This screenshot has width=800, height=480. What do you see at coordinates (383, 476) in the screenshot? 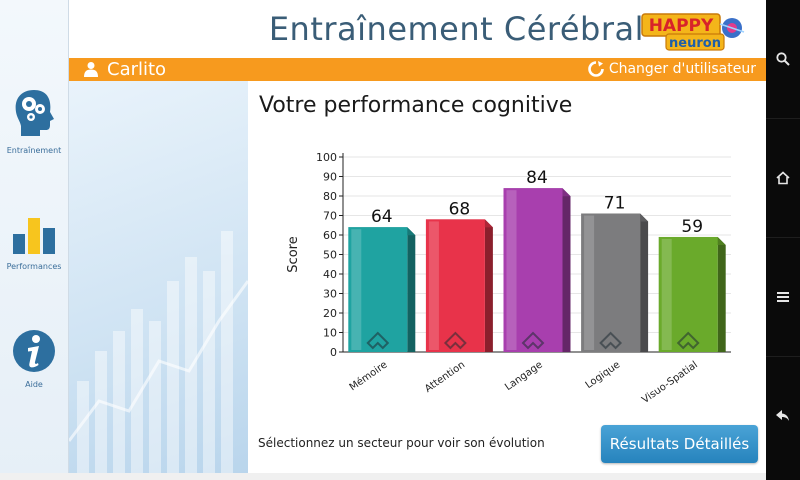
I see `bottom-edge` at bounding box center [383, 476].